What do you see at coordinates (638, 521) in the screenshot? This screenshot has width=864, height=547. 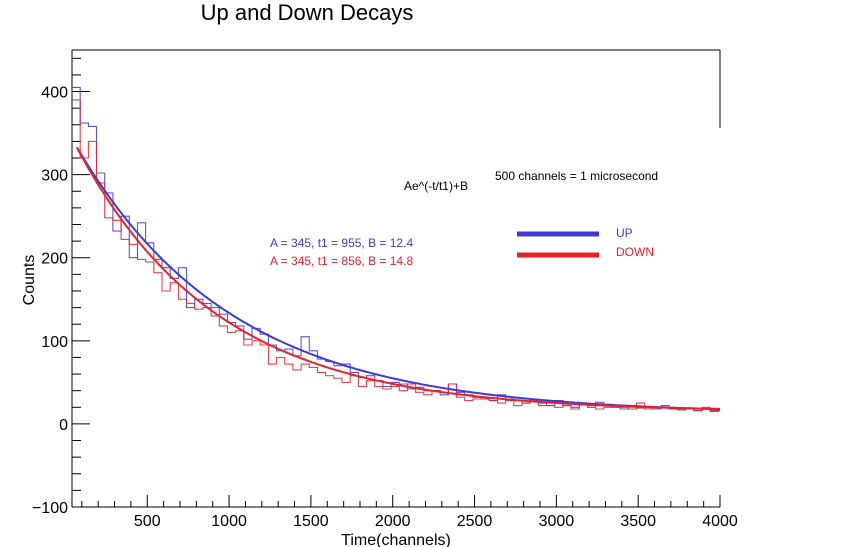 I see `x-tick-label: 3500` at bounding box center [638, 521].